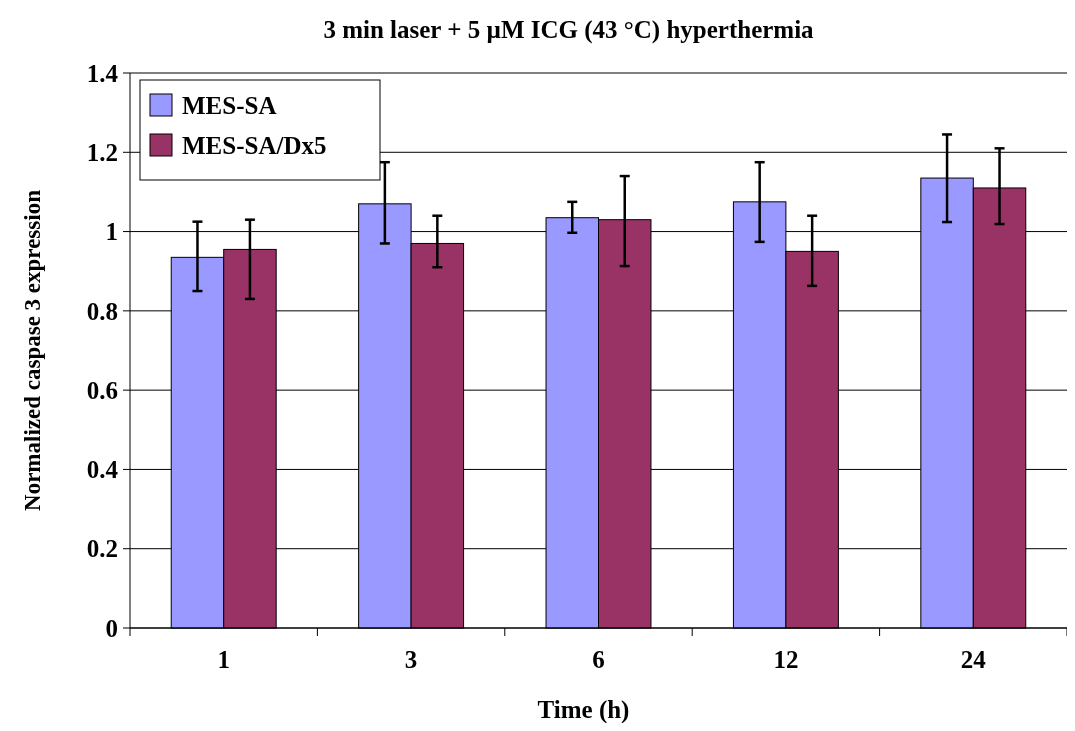 This screenshot has width=1075, height=731. Describe the element at coordinates (786, 659) in the screenshot. I see `x-tick-label: 12` at that location.